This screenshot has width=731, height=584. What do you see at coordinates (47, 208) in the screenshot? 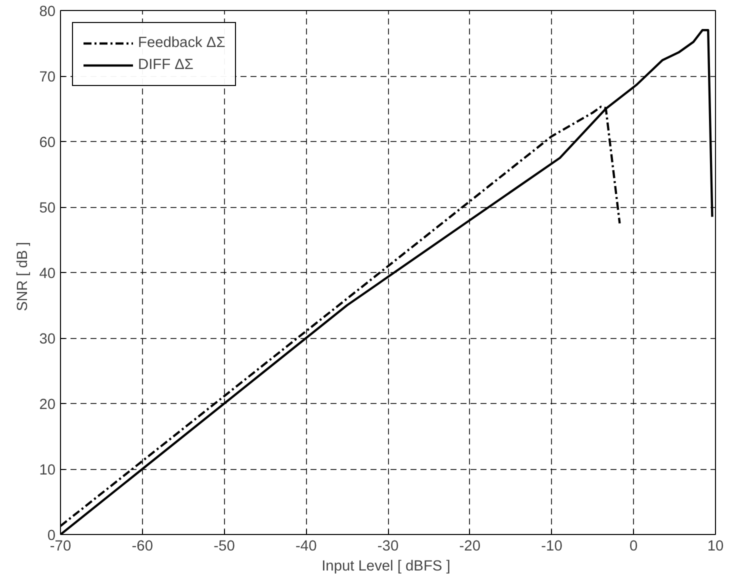
I see `y-tick-label: 50` at bounding box center [47, 208].